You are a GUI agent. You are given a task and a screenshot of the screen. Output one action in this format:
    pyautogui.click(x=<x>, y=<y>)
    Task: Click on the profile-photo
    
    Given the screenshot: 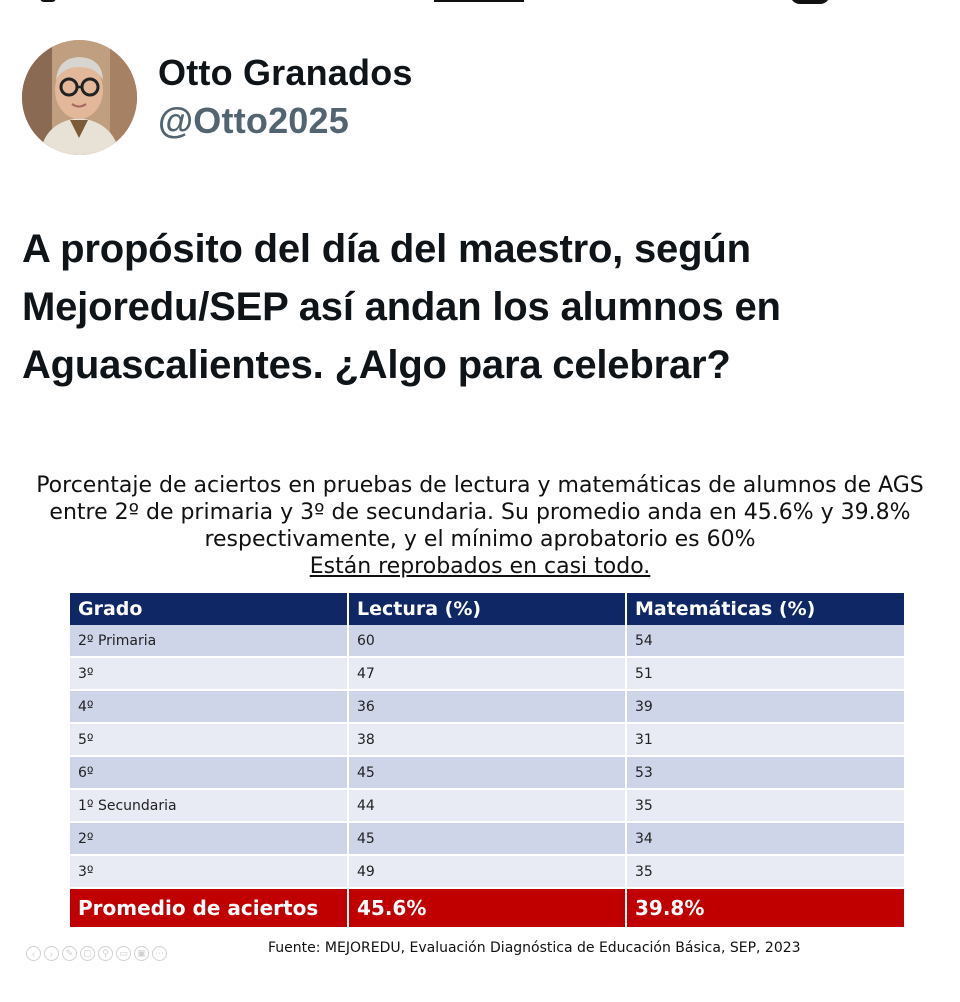 What is the action you would take?
    pyautogui.click(x=79, y=97)
    